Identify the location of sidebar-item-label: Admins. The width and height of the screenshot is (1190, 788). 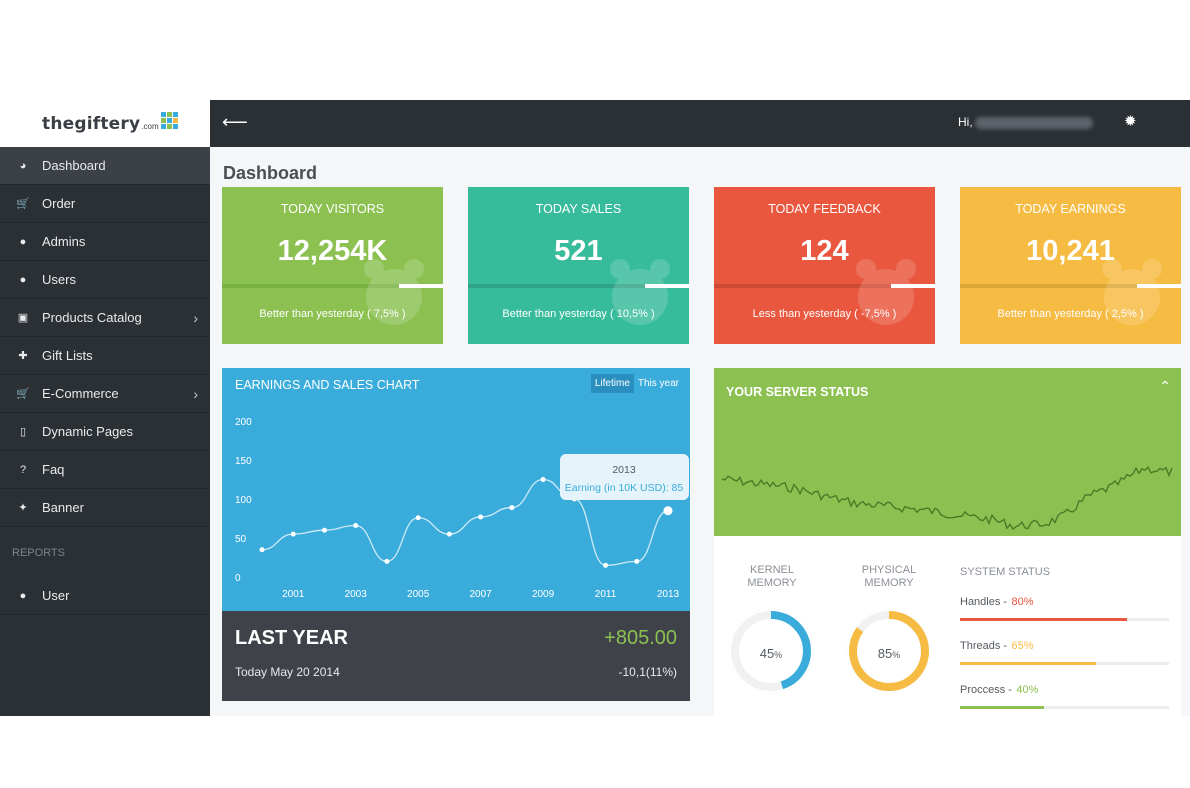
(64, 241).